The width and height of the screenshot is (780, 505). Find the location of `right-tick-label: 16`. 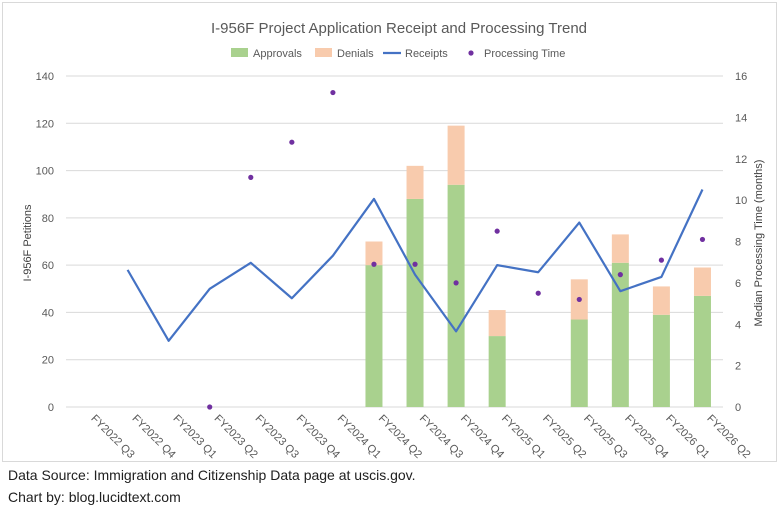

right-tick-label: 16 is located at coordinates (741, 77).